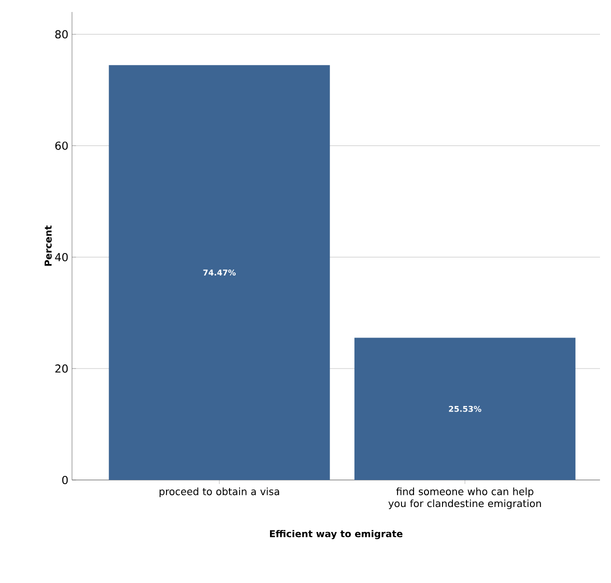  Describe the element at coordinates (464, 498) in the screenshot. I see `x-tick-label: find someone who can help you for clandestine emigration` at that location.